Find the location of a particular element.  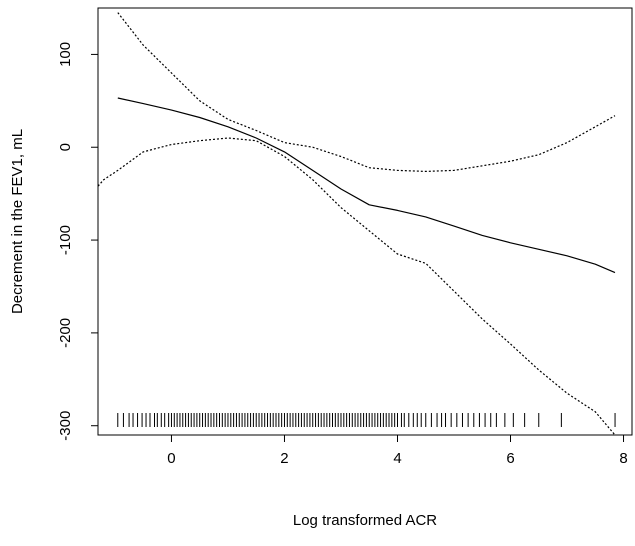

rug is located at coordinates (366, 420).